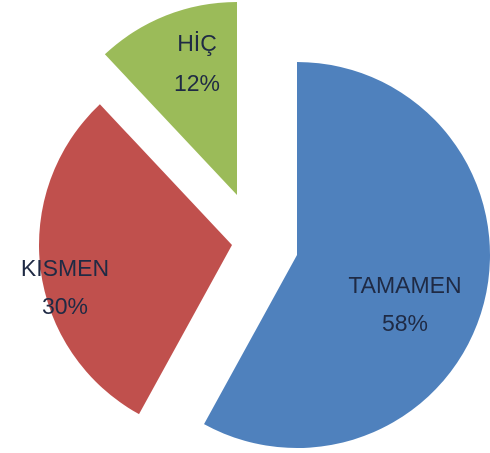  What do you see at coordinates (404, 285) in the screenshot?
I see `slice-label: TAMAMEN` at bounding box center [404, 285].